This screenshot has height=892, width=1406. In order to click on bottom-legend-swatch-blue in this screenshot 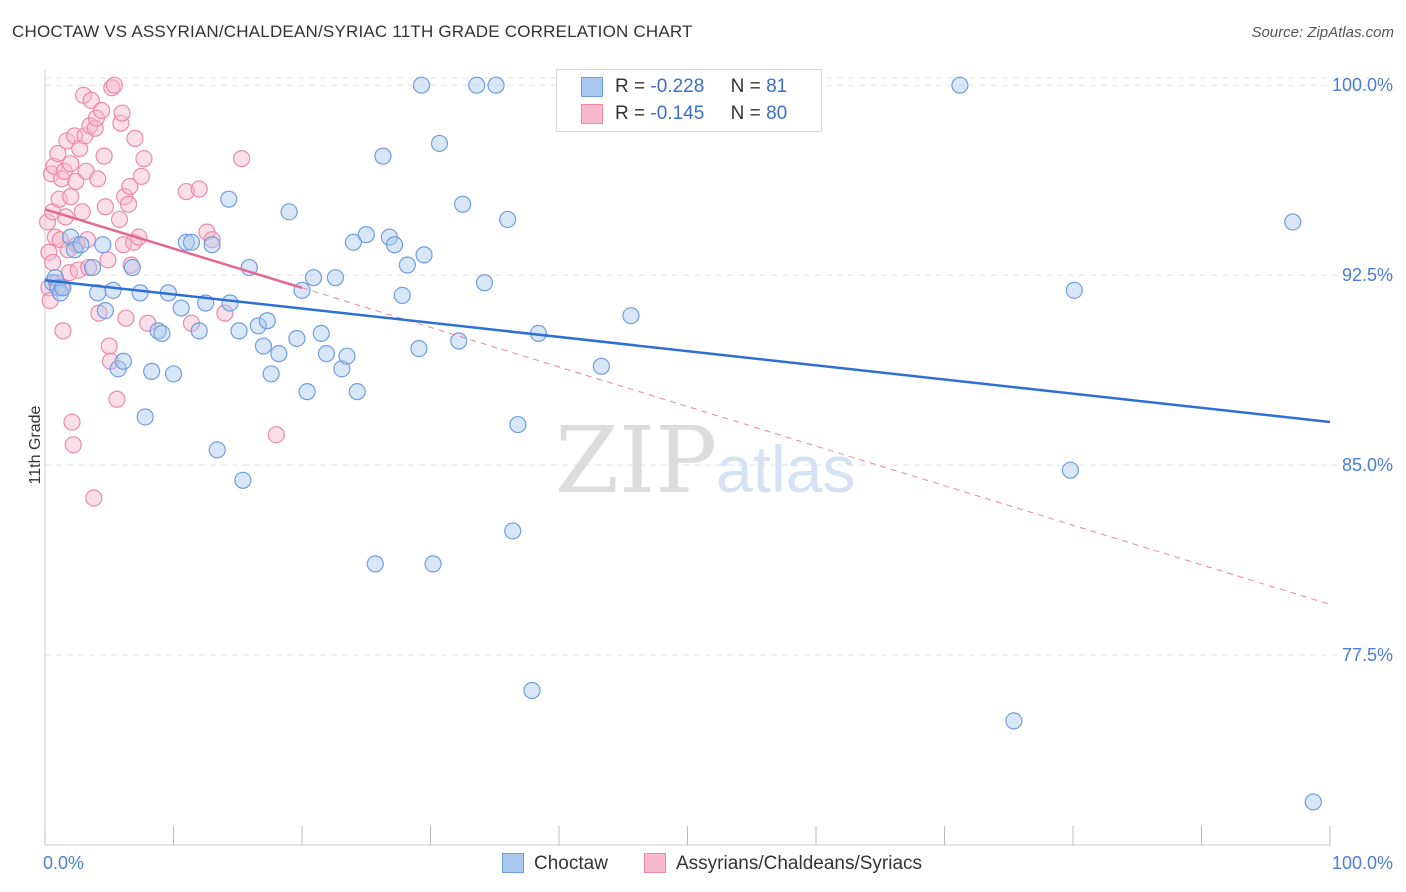, I will do `click(513, 863)`.